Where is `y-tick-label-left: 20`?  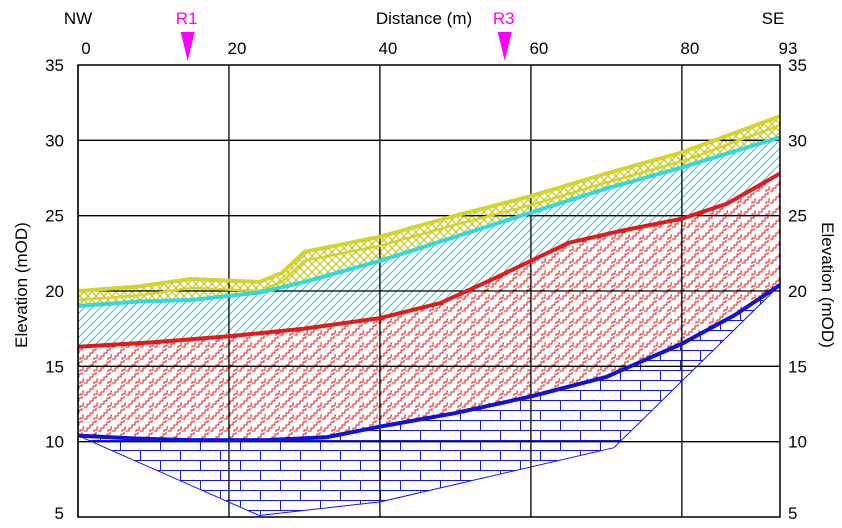 y-tick-label-left: 20 is located at coordinates (54, 291).